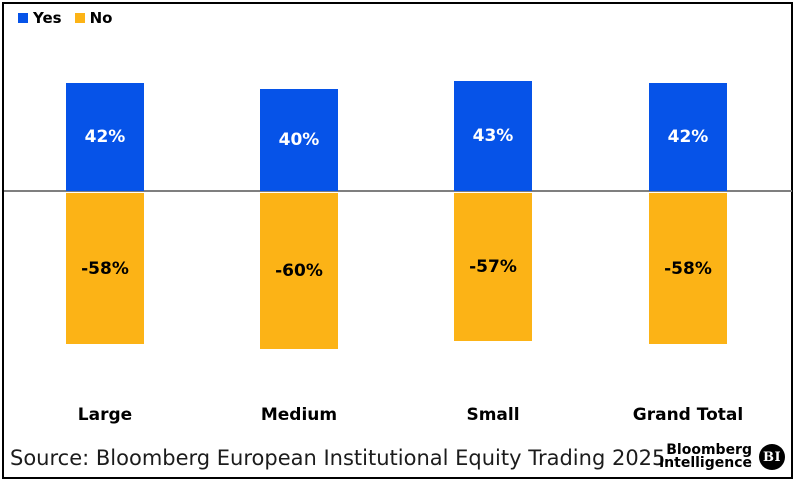 The image size is (800, 484). I want to click on legend-swatch-no-icon, so click(79, 18).